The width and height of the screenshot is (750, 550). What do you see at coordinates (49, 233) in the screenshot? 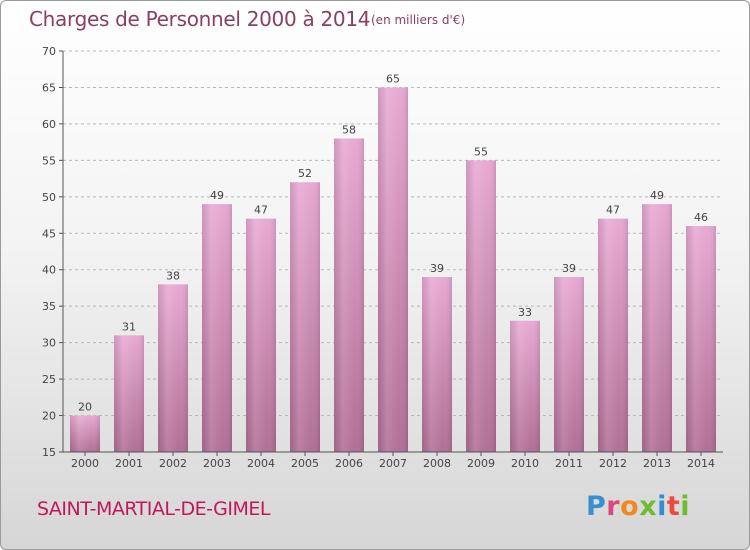
I see `y-tick-label: 45` at bounding box center [49, 233].